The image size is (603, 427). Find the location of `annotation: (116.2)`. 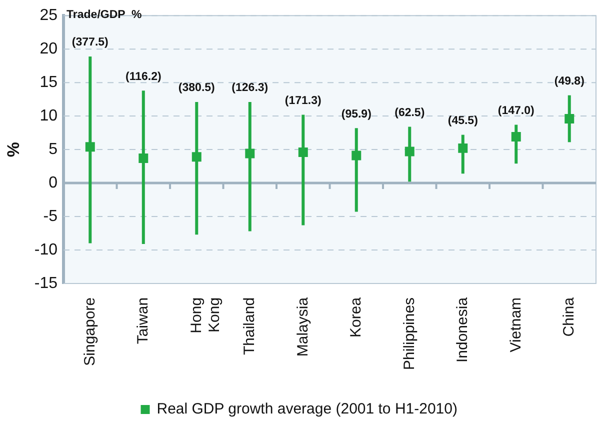

annotation: (116.2) is located at coordinates (143, 76).